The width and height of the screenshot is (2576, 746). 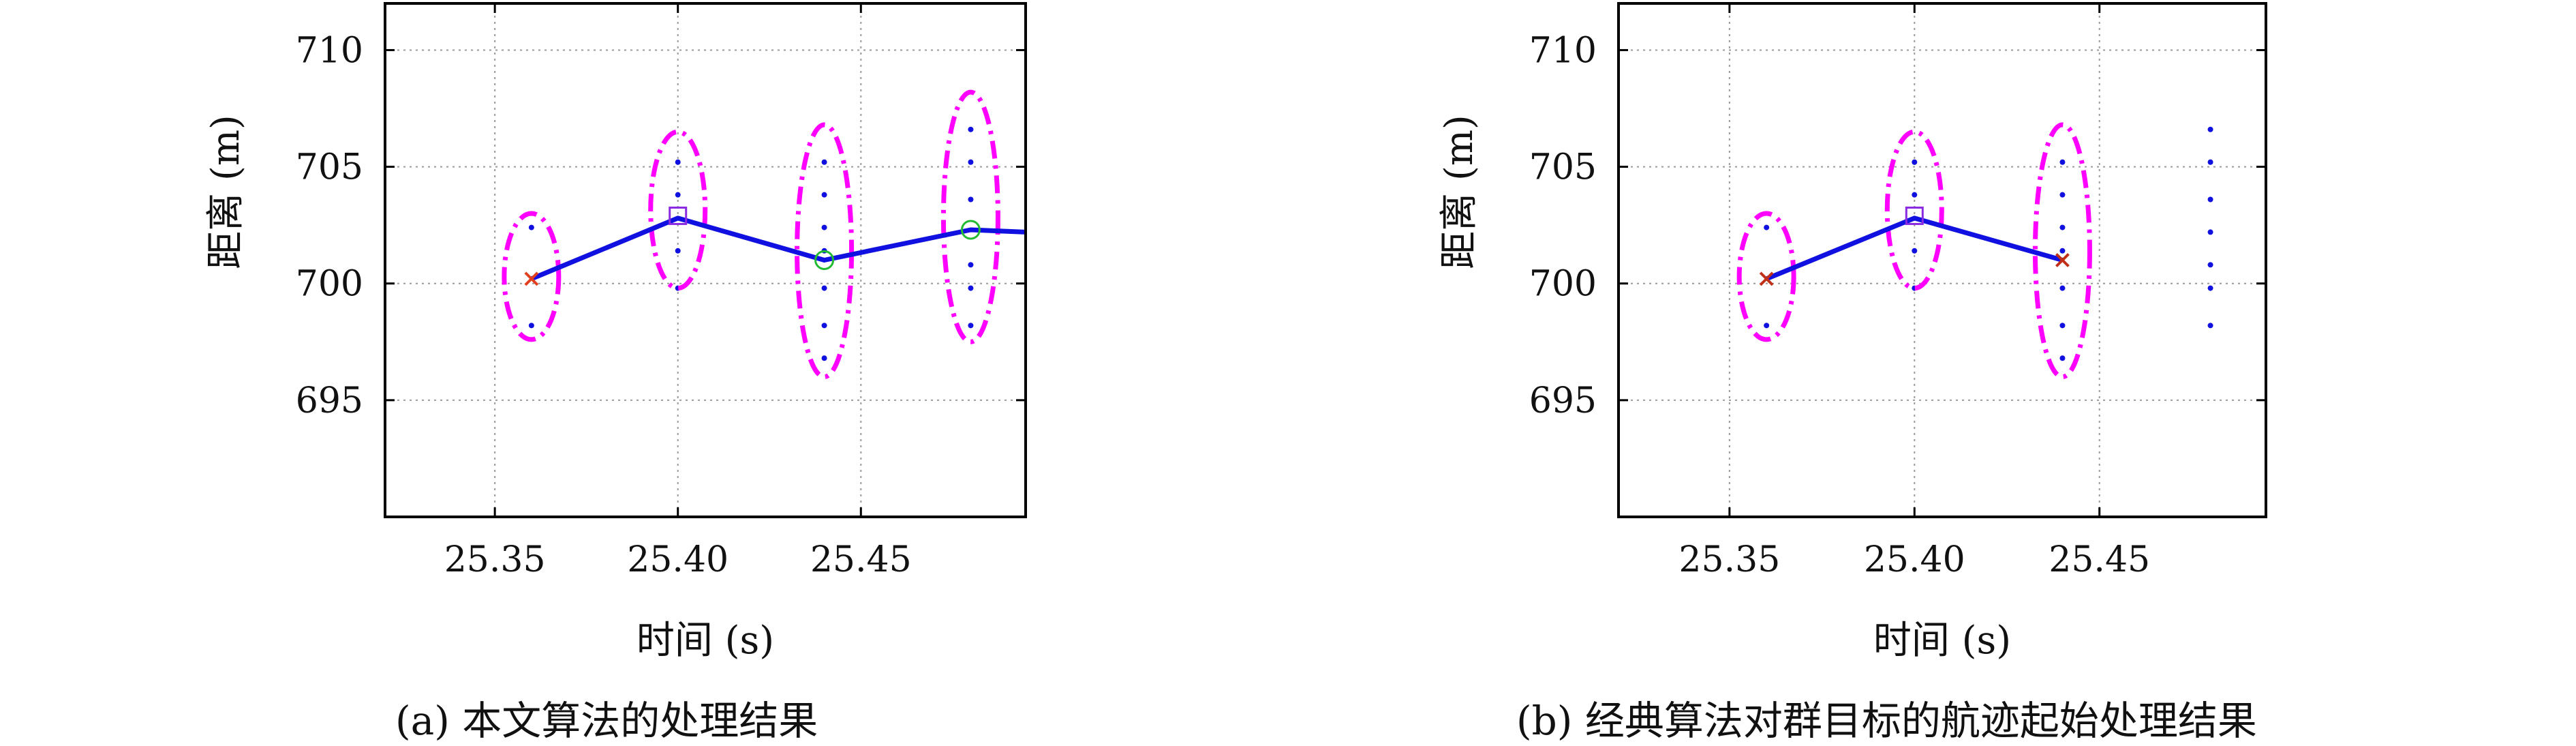 What do you see at coordinates (606, 721) in the screenshot?
I see `caption-a: (a) 本文算法的处理结果` at bounding box center [606, 721].